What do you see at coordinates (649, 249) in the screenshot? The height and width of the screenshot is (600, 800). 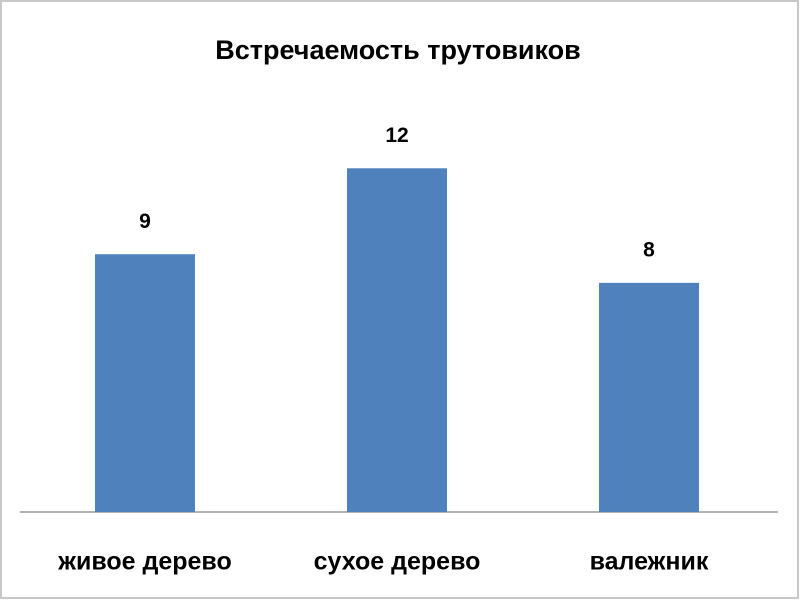 I see `data-label: 8` at bounding box center [649, 249].